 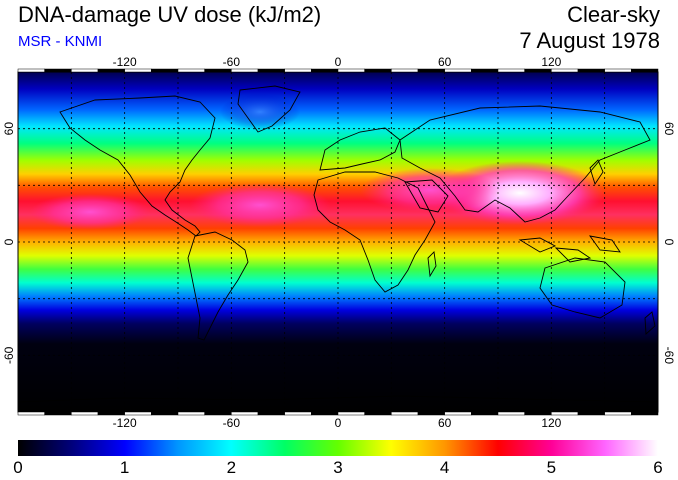 What do you see at coordinates (551, 62) in the screenshot?
I see `lon-tick-label-top: 120` at bounding box center [551, 62].